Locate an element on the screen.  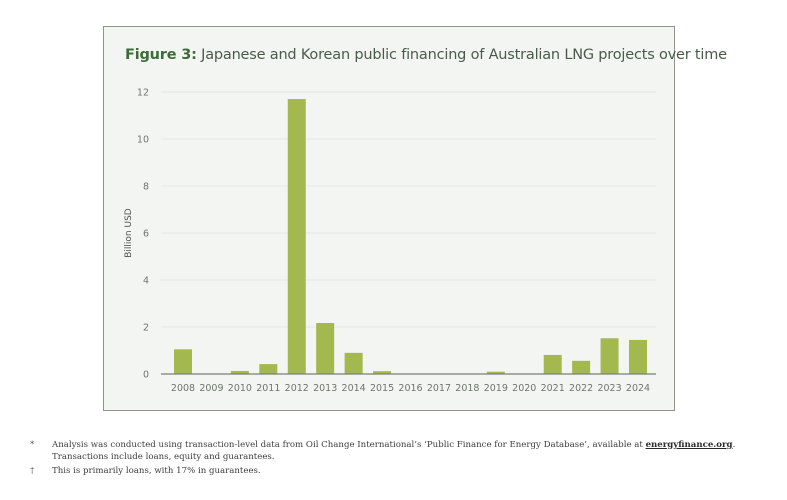
x-tick-label: 2016 is located at coordinates (410, 388).